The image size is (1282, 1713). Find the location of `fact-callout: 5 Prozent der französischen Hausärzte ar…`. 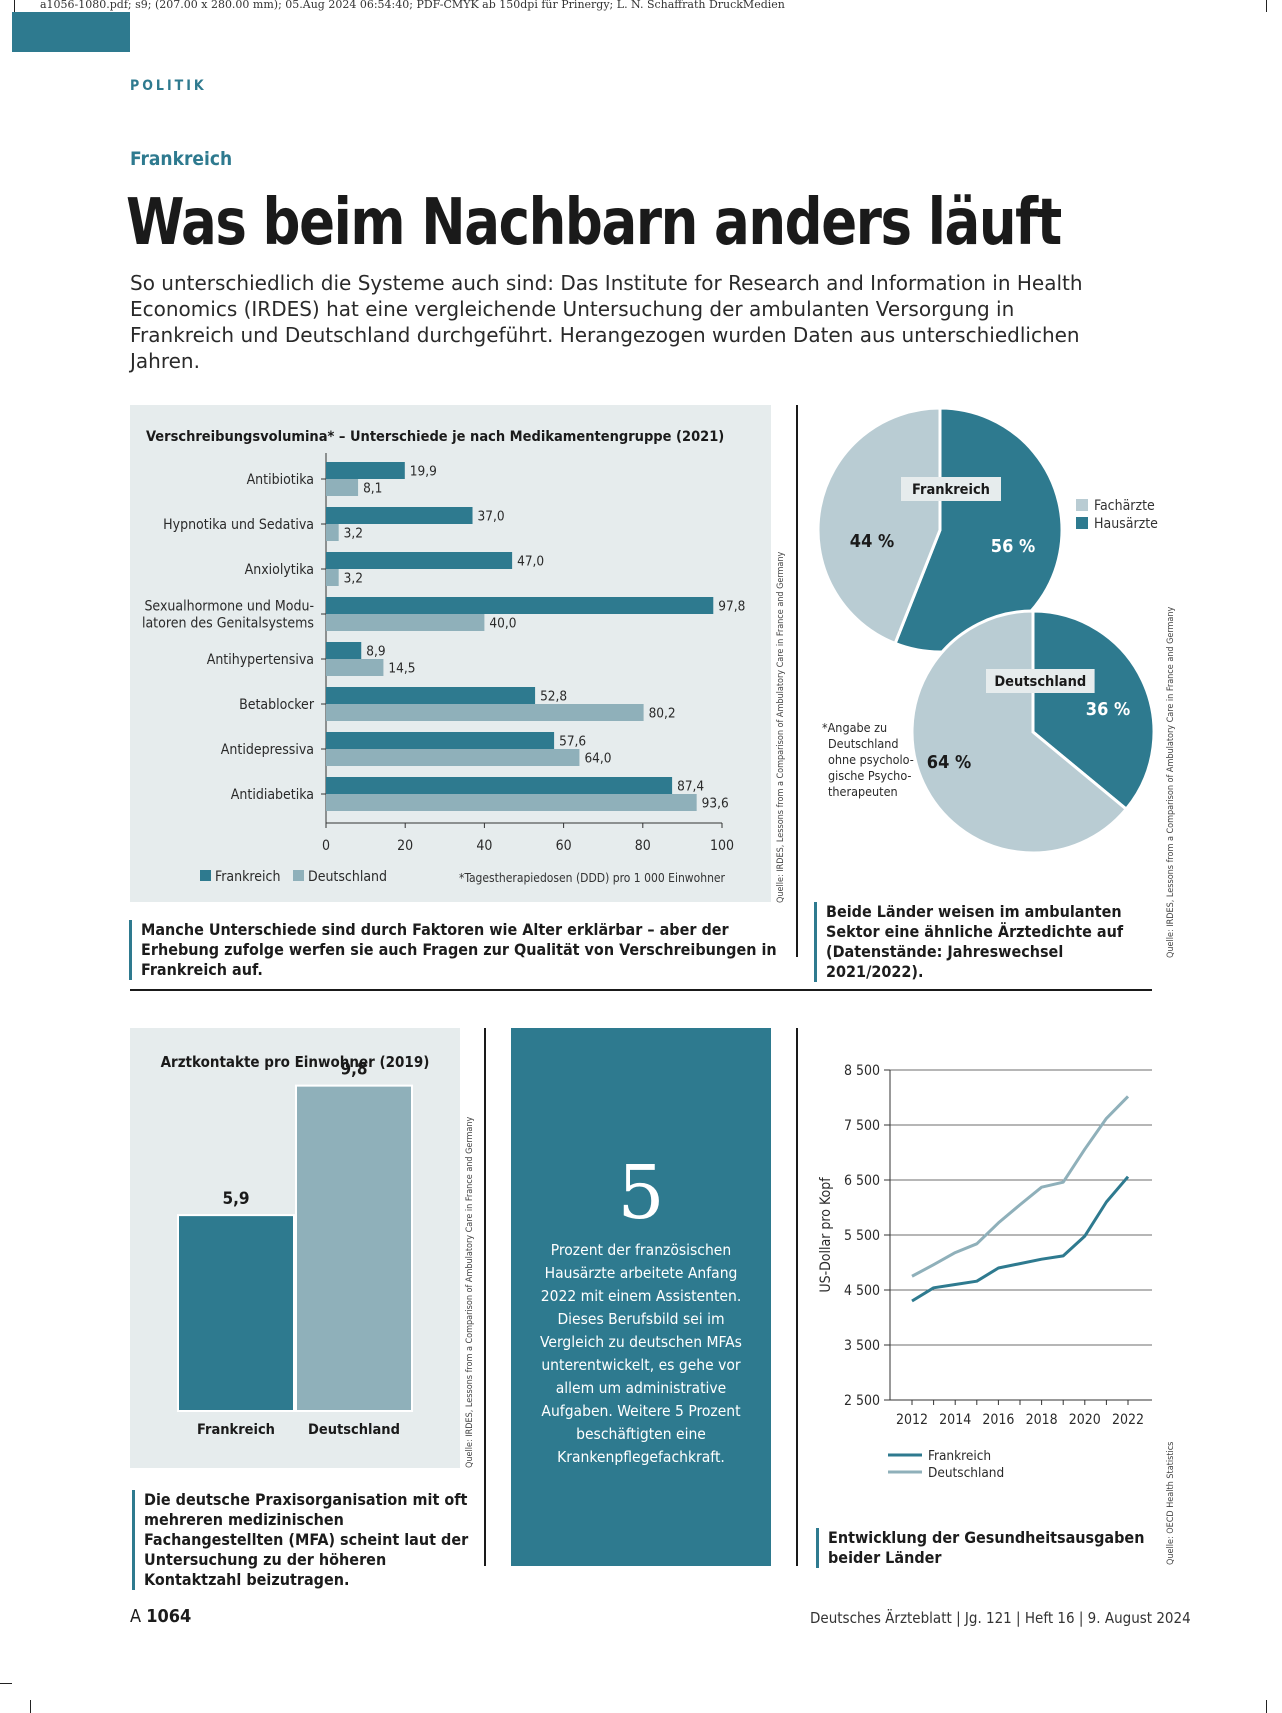

fact-callout: 5 Prozent der französischen Hausärzte ar… is located at coordinates (641, 1297).